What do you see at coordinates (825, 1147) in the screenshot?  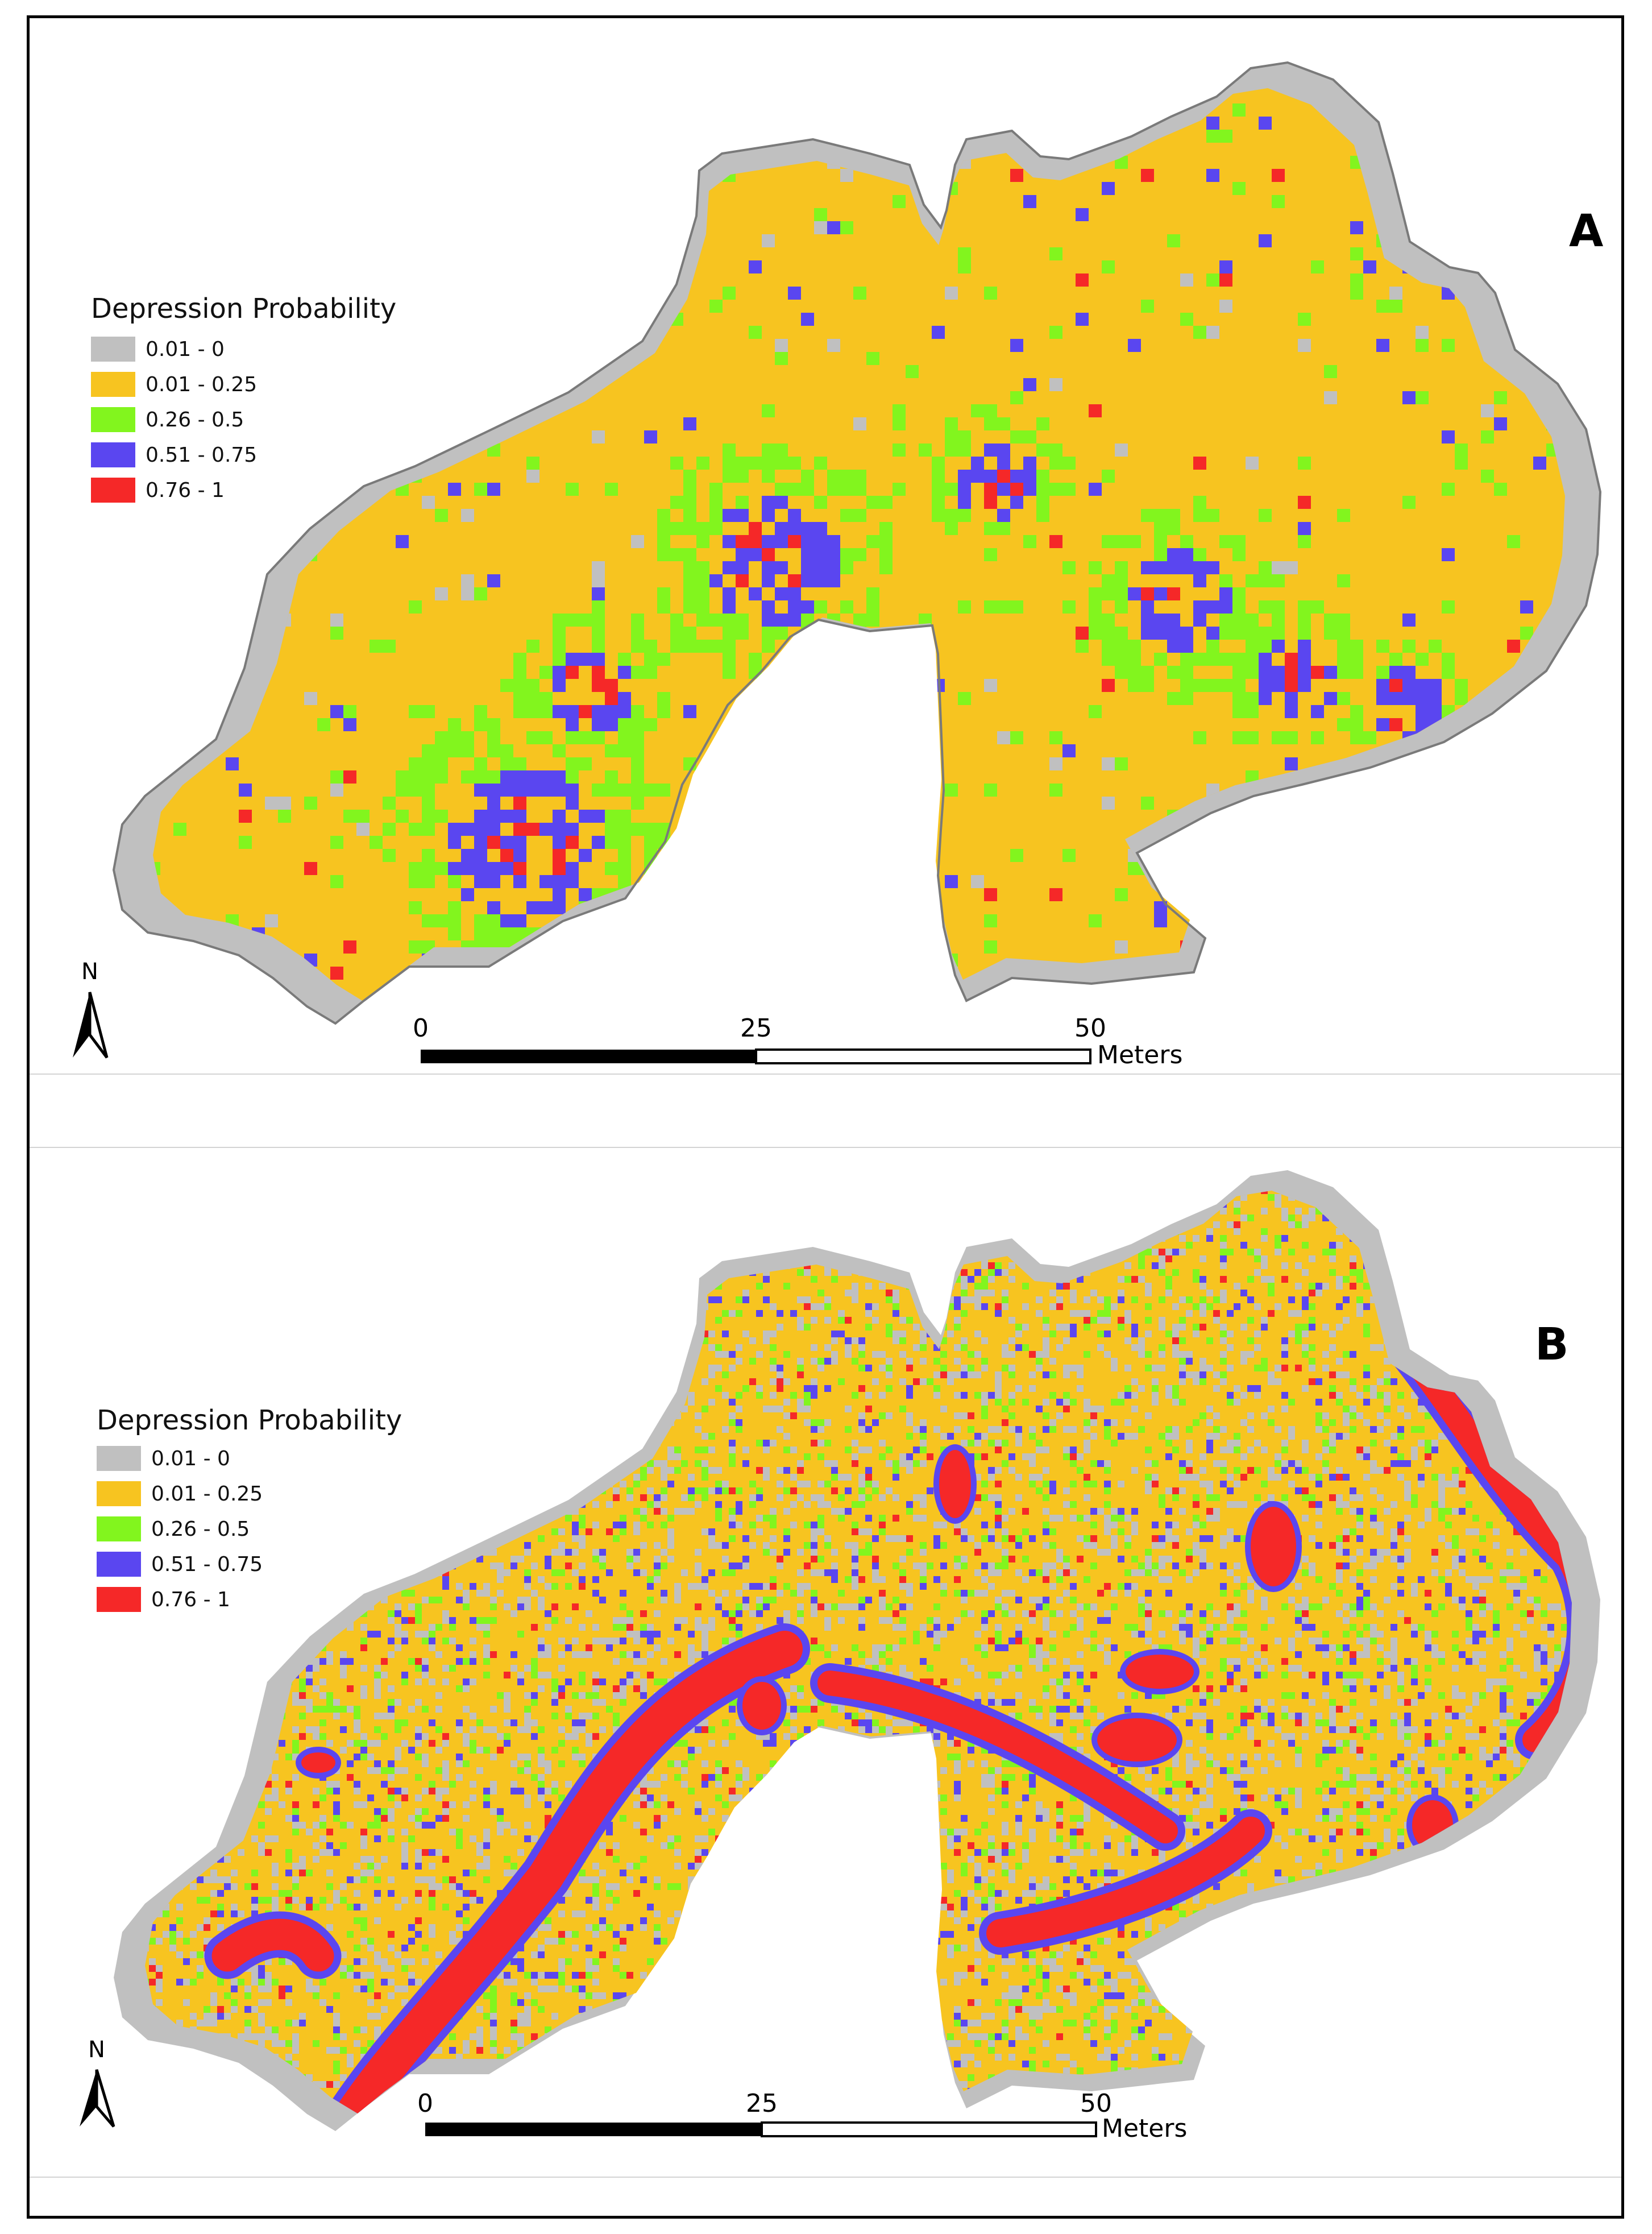 I see `panel-b-top-rule` at bounding box center [825, 1147].